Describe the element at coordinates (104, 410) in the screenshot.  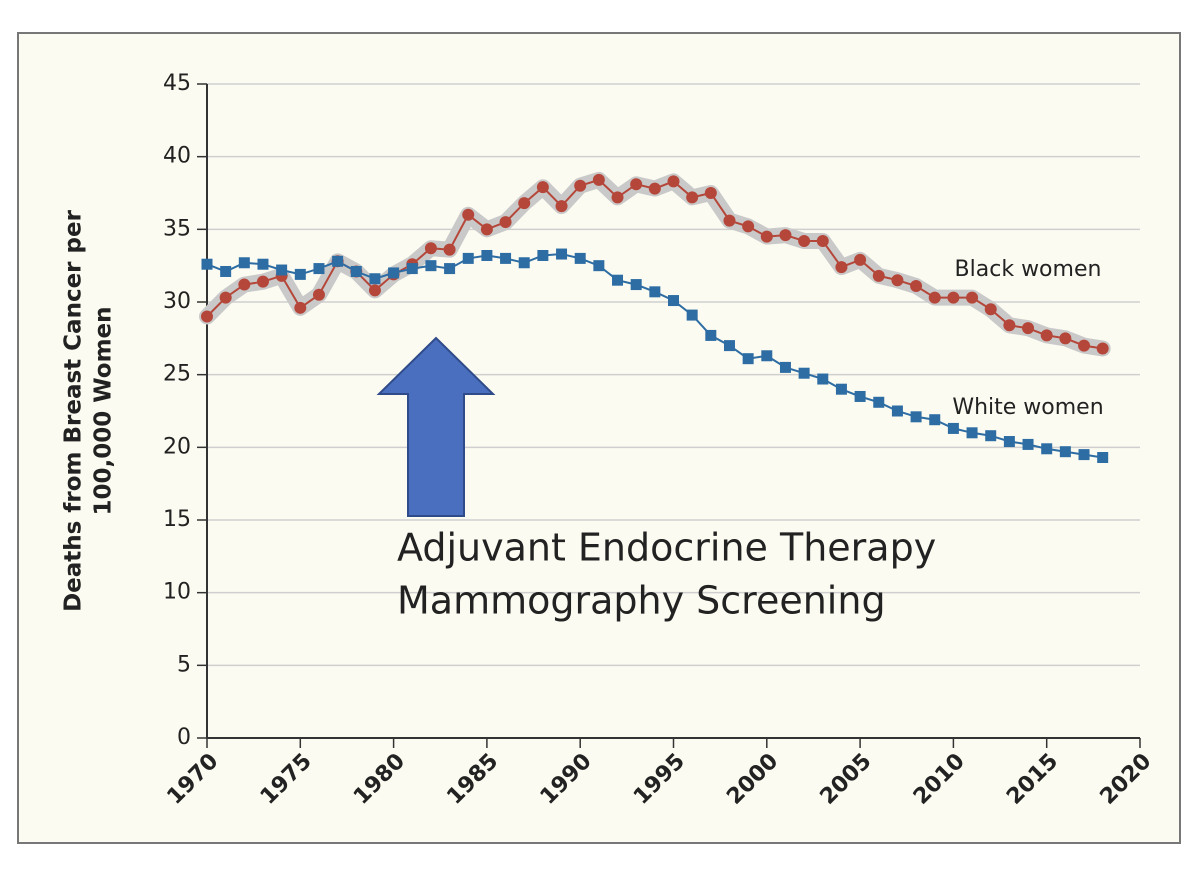
I see `y-axis-label-line: 100,000 Women` at that location.